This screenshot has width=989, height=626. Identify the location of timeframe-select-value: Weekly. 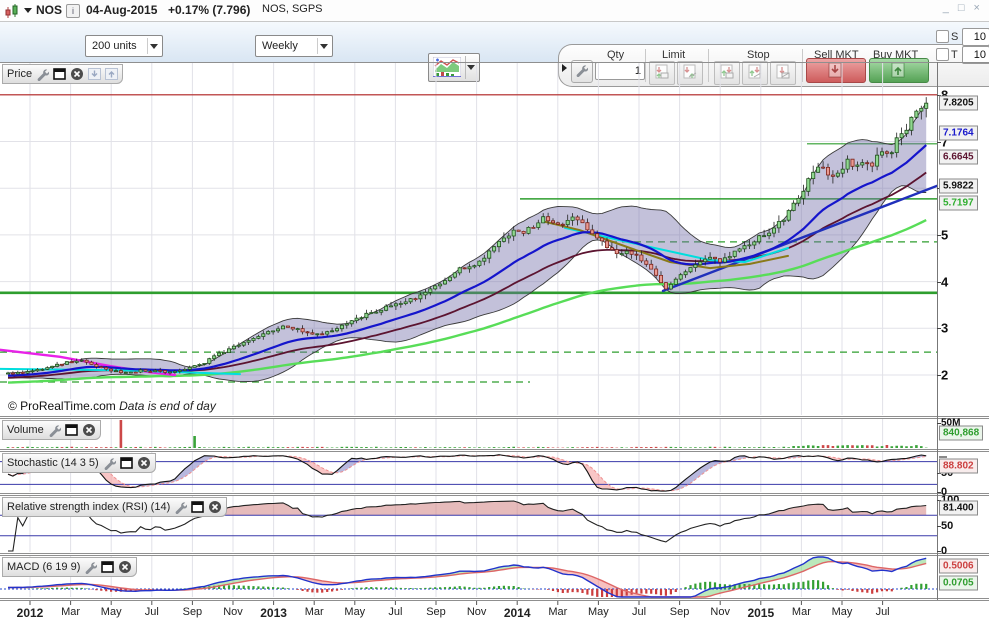
(280, 46).